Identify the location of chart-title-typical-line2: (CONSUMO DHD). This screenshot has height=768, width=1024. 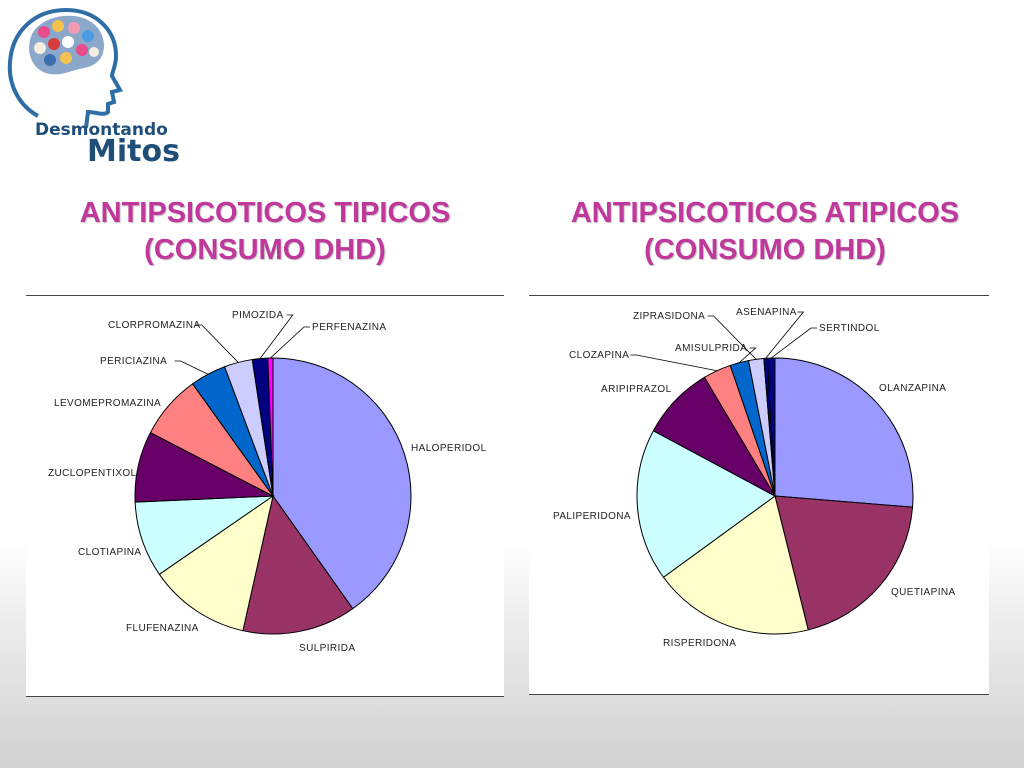
(265, 250).